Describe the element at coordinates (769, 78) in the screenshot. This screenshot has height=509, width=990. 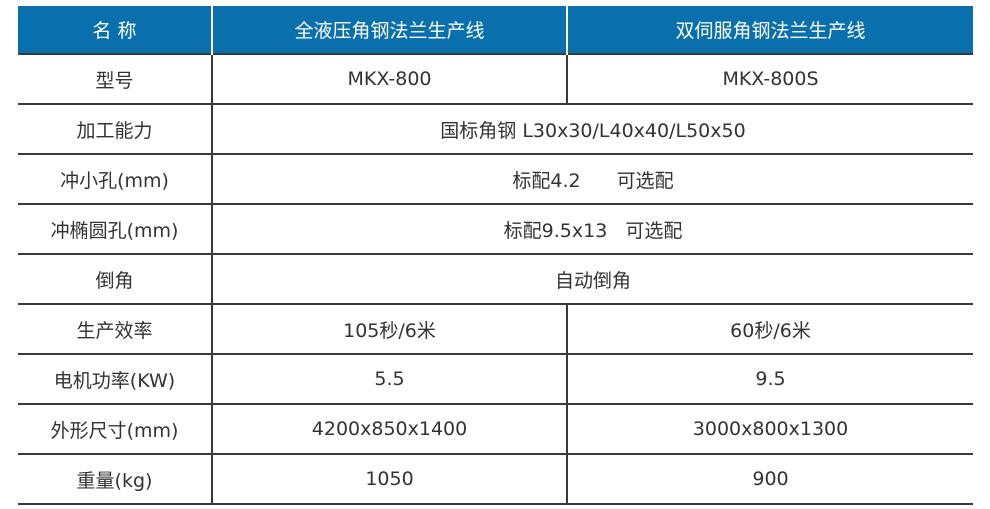
I see `cell-value: MKX-800S` at that location.